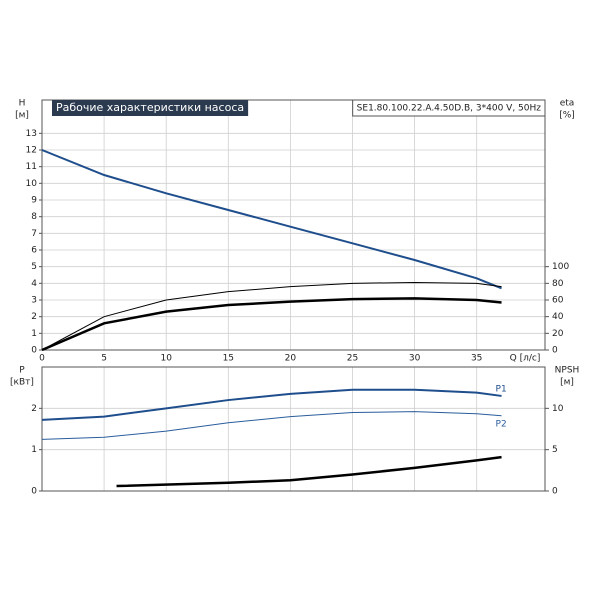  What do you see at coordinates (31, 151) in the screenshot?
I see `y-tick-label: 12` at bounding box center [31, 151].